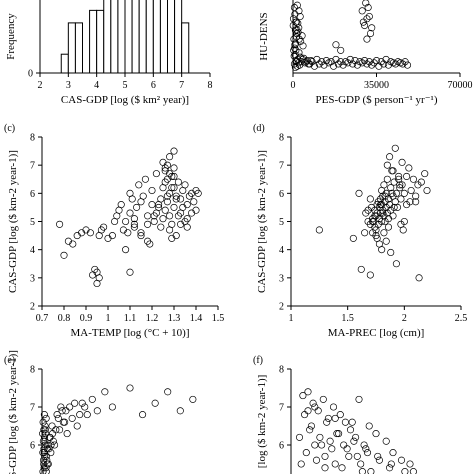  Describe the element at coordinates (281, 222) in the screenshot. I see `y-tick-label: 5` at that location.